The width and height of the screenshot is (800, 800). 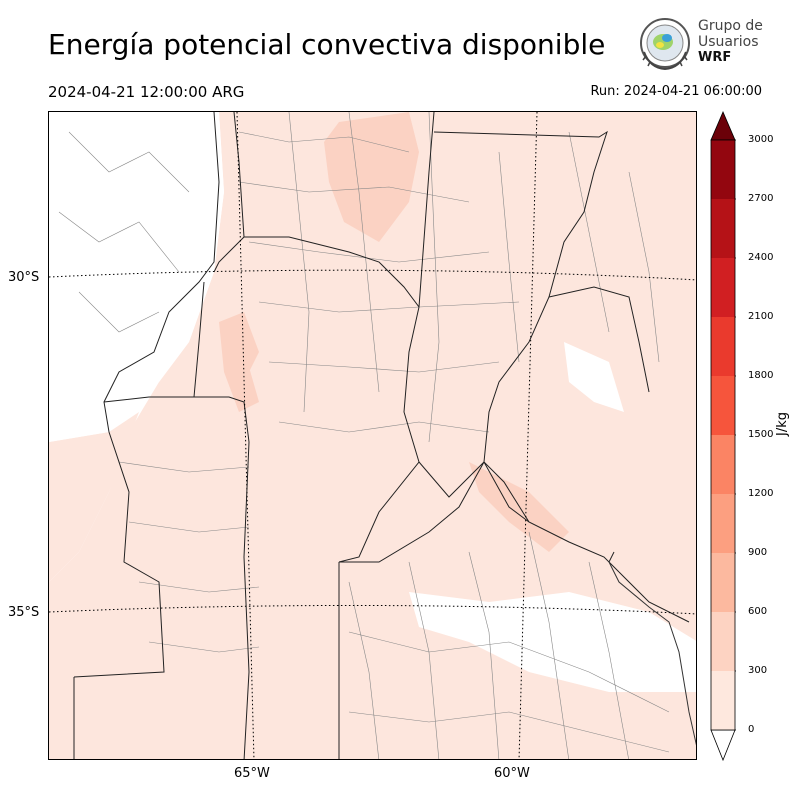 I want to click on colorbar-unit-label: J/kg, so click(x=782, y=424).